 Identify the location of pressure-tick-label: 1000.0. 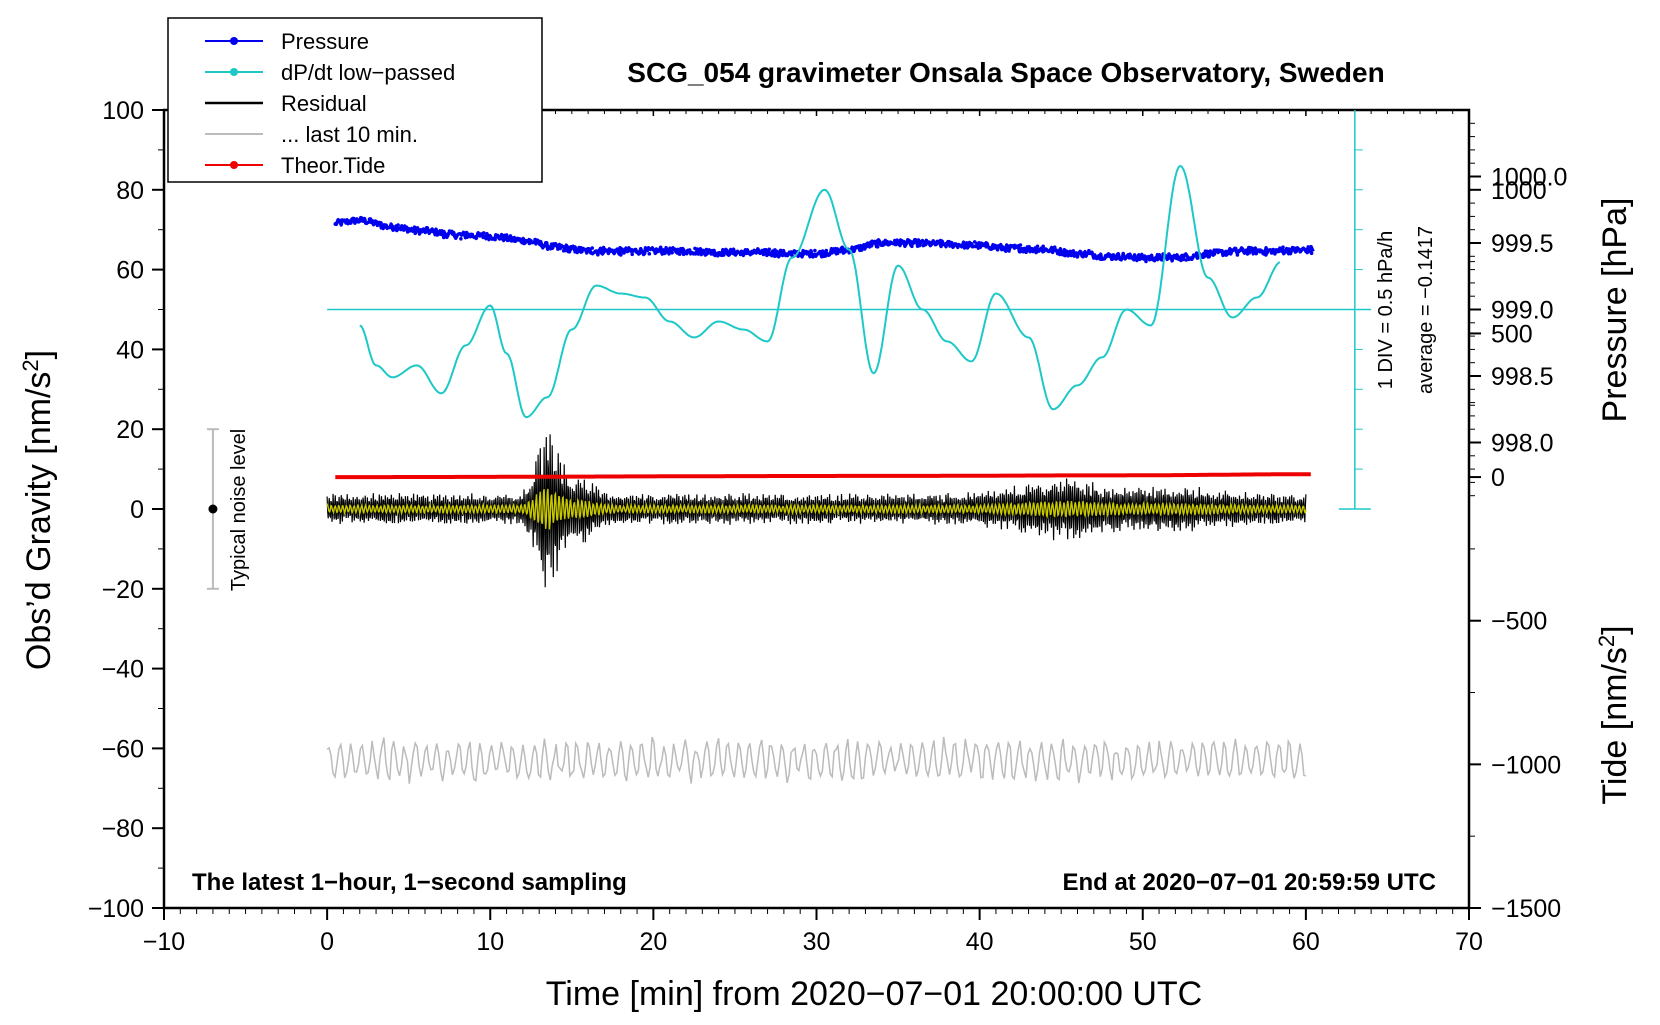
(1529, 178).